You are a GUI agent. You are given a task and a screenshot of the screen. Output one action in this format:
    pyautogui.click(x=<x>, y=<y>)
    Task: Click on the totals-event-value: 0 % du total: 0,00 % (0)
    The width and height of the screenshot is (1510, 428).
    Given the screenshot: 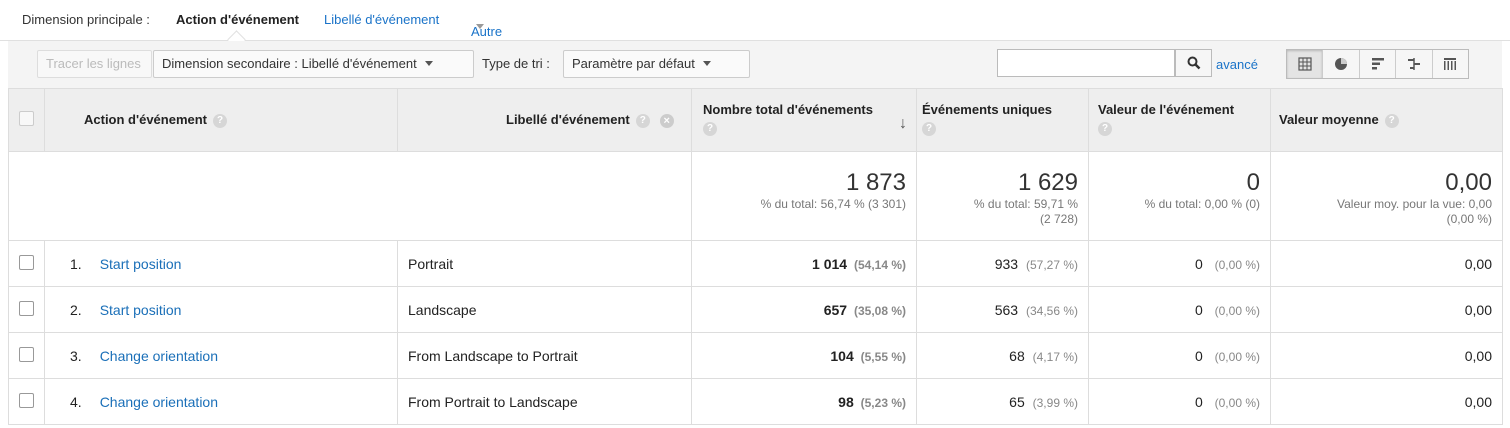 What is the action you would take?
    pyautogui.click(x=1179, y=196)
    